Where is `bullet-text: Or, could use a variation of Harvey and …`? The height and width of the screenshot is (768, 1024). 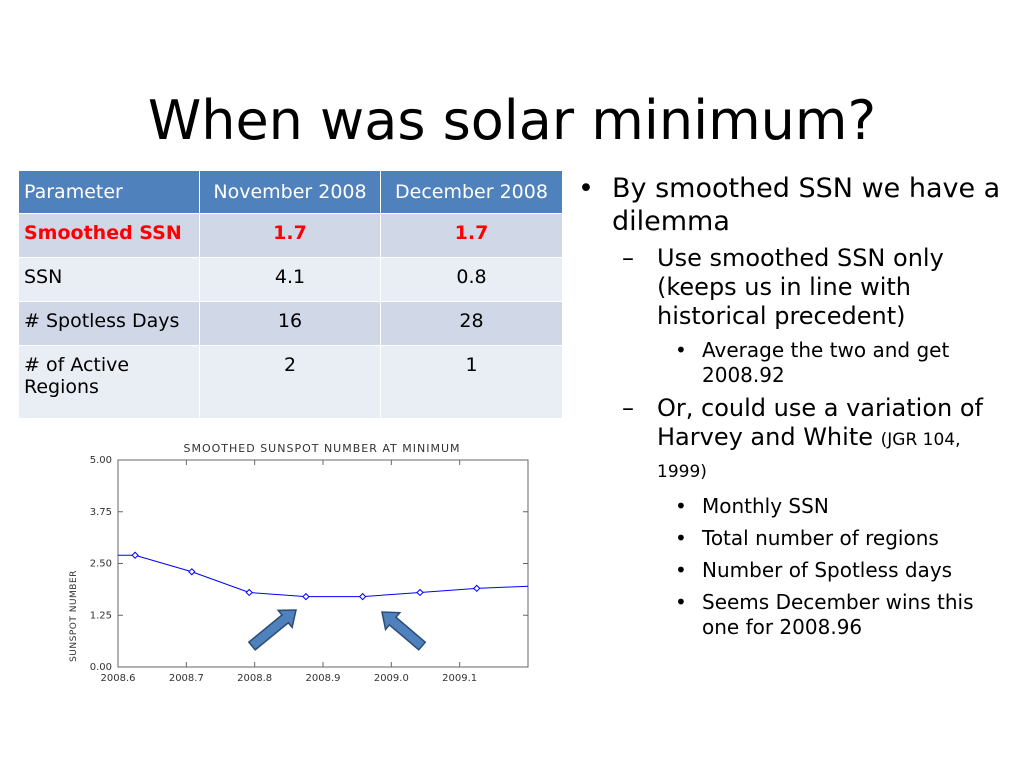
bullet-text: Or, could use a variation of Harvey and … is located at coordinates (820, 422).